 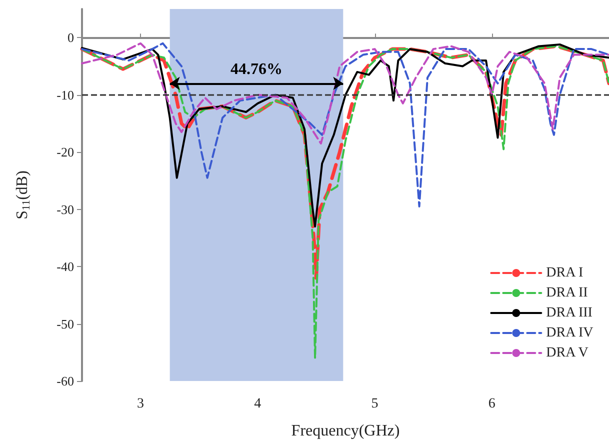 I want to click on legend-label: DRA I, so click(x=565, y=273).